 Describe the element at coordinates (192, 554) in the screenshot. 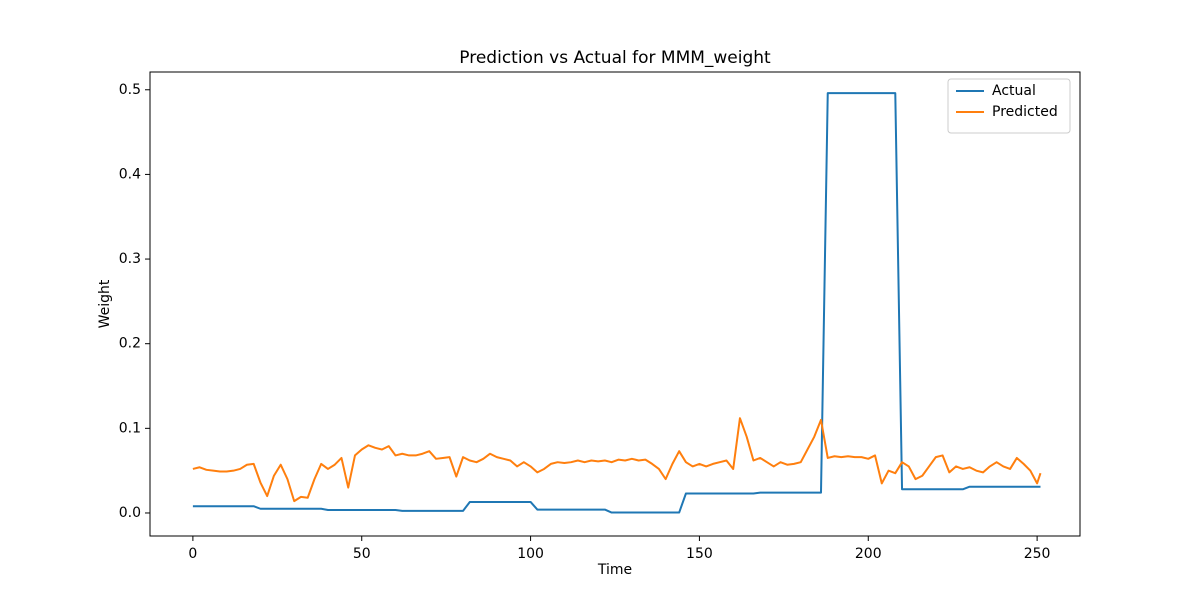

I see `x-tick-label: 0` at that location.